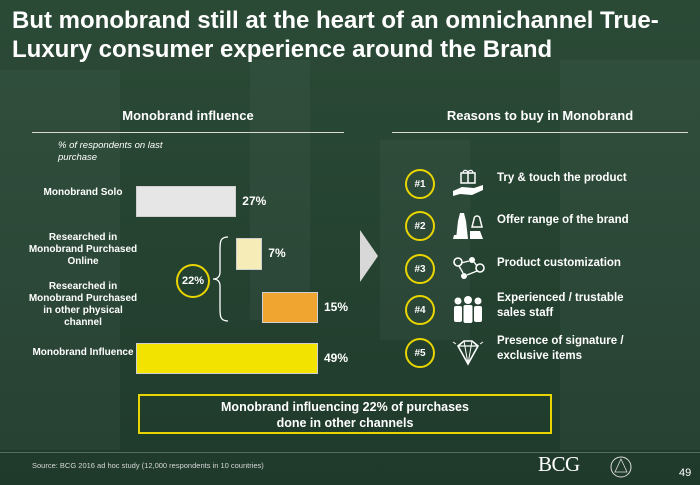 The height and width of the screenshot is (485, 700). Describe the element at coordinates (468, 184) in the screenshot. I see `gift-hand-icon` at that location.